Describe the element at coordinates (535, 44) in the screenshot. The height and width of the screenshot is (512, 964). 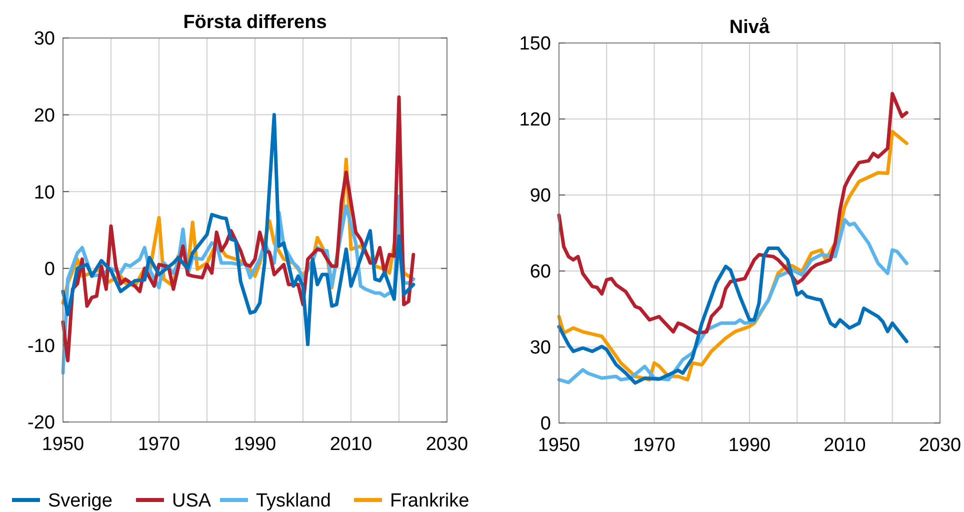
I see `y-tick-label: 150` at that location.